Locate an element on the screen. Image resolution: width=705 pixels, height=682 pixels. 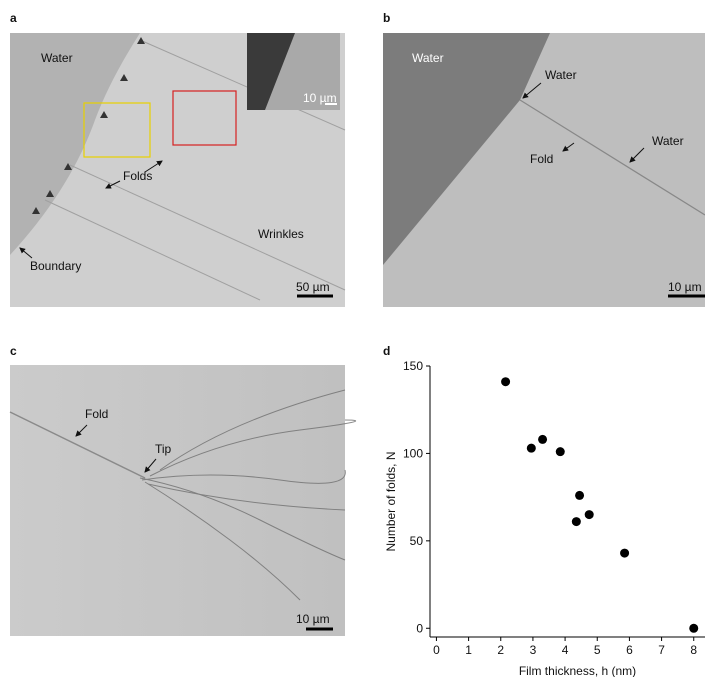
y-tick-label: 100 is located at coordinates (413, 453).